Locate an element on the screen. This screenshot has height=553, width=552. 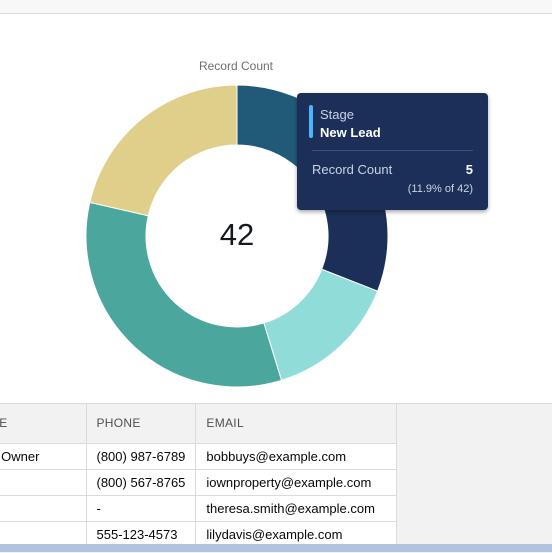
cell-type: y Owner is located at coordinates (43, 456).